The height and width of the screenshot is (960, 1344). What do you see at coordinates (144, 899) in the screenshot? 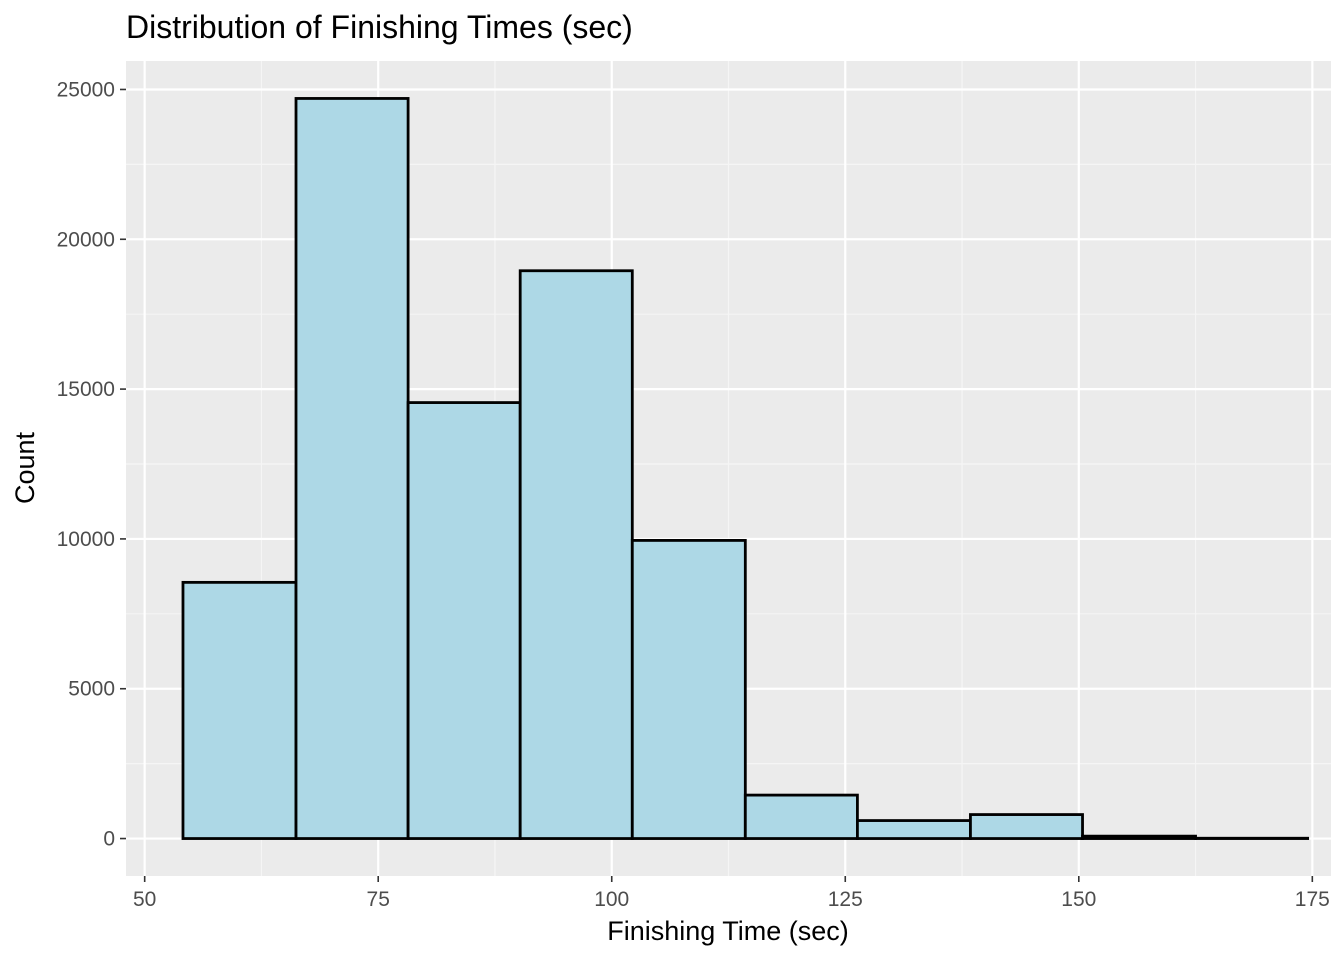
I see `x-tick-label: 50` at bounding box center [144, 899].